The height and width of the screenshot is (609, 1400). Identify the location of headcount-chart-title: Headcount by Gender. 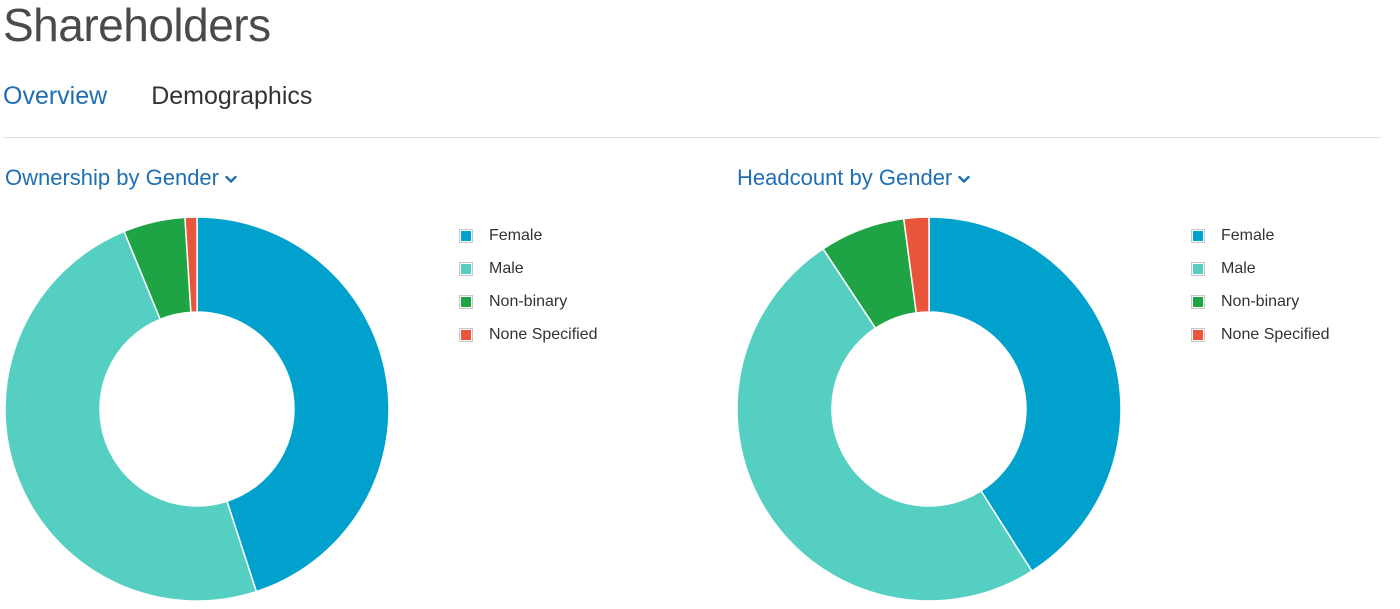
(845, 177).